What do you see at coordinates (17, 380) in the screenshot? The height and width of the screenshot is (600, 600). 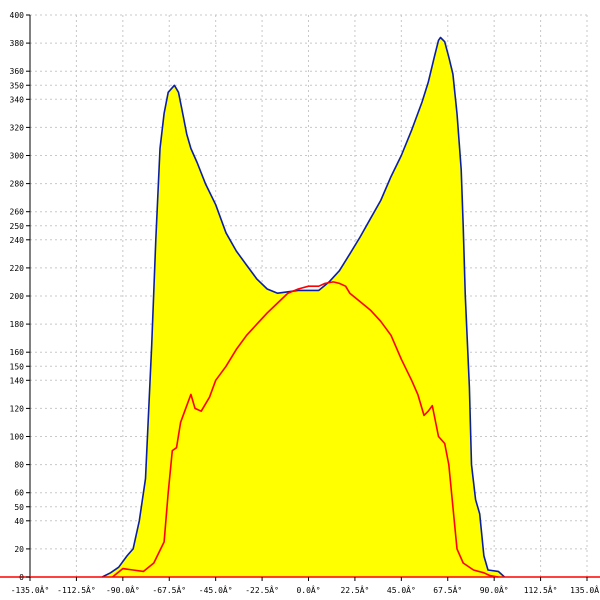 I see `y-tick-label: 140` at bounding box center [17, 380].